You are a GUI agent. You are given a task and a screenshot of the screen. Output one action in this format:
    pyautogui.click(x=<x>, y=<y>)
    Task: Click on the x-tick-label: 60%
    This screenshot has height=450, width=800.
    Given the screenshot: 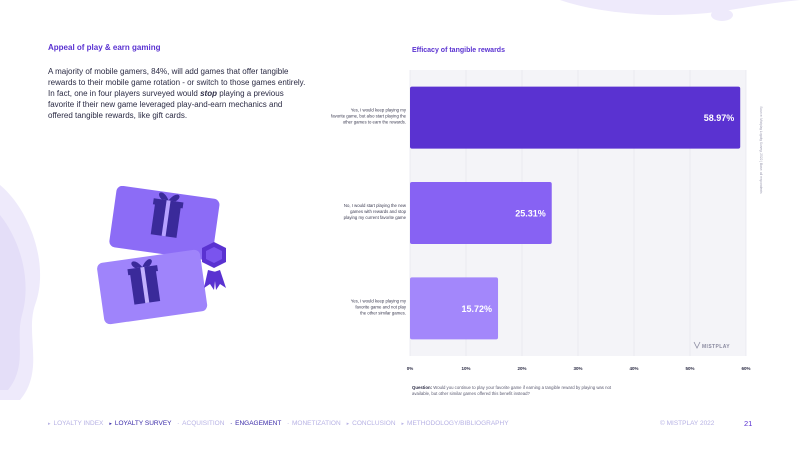 What is the action you would take?
    pyautogui.click(x=745, y=368)
    